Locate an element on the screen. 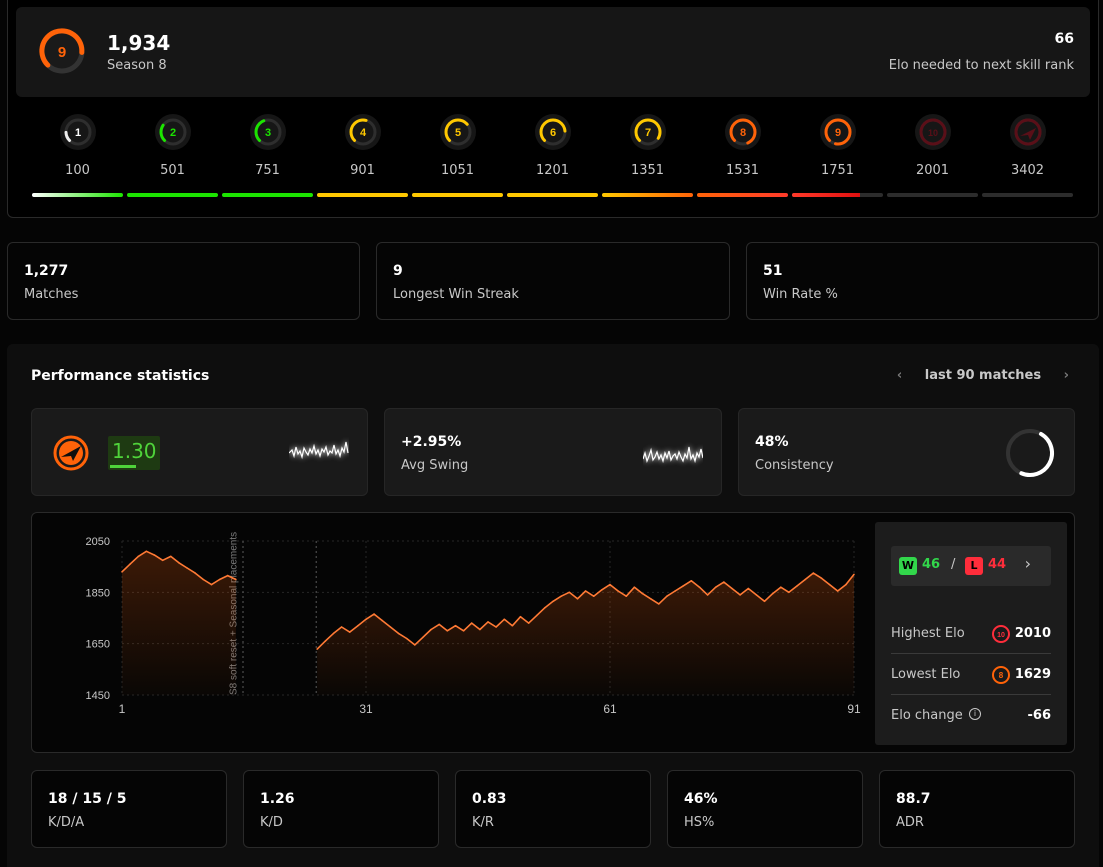  hs-value: 46% is located at coordinates (701, 799).